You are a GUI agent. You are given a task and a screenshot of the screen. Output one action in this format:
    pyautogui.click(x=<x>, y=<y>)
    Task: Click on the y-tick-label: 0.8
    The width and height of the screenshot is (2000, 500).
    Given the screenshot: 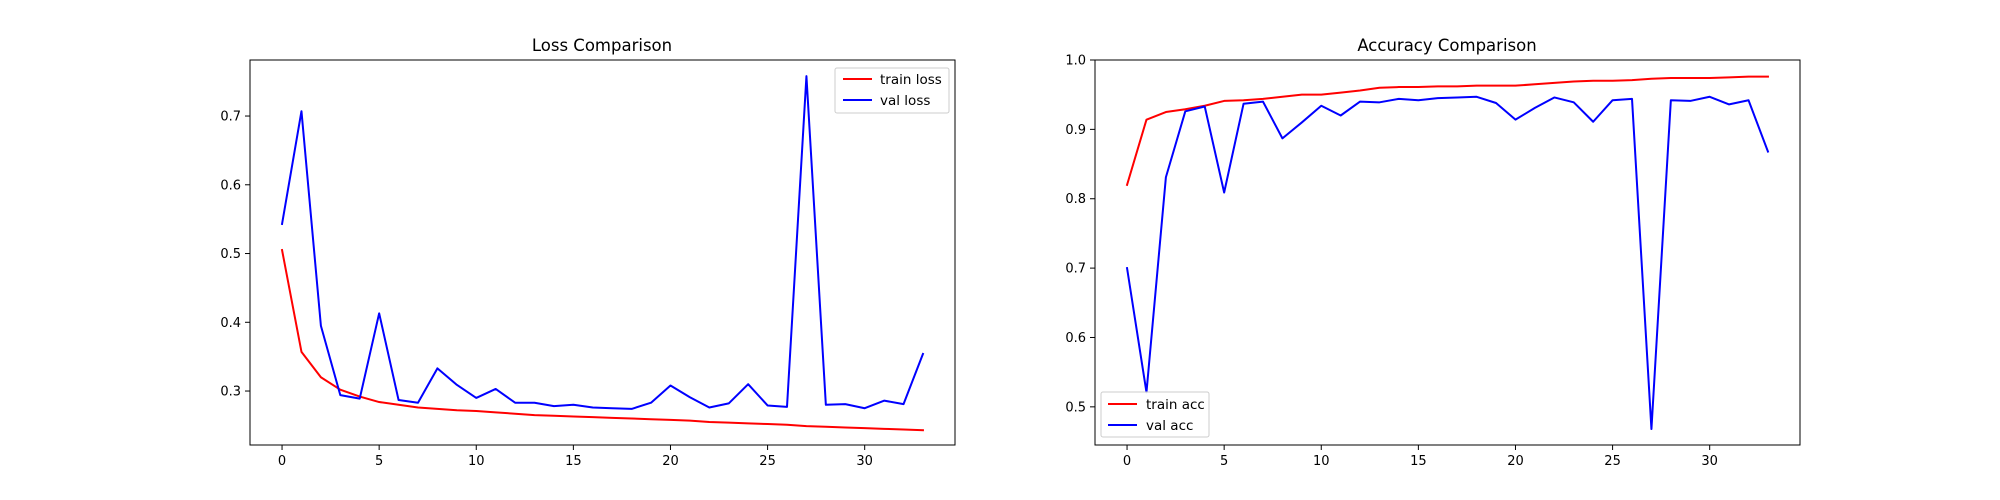 What is the action you would take?
    pyautogui.click(x=1075, y=199)
    